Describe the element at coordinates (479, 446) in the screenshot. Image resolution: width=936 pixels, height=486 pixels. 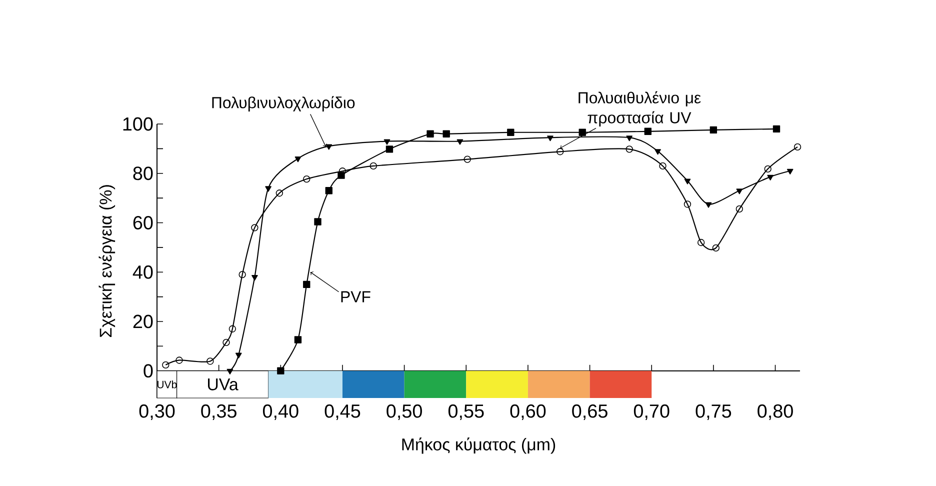
I see `x-axis-title: Μήκος κύματος (μm)` at that location.